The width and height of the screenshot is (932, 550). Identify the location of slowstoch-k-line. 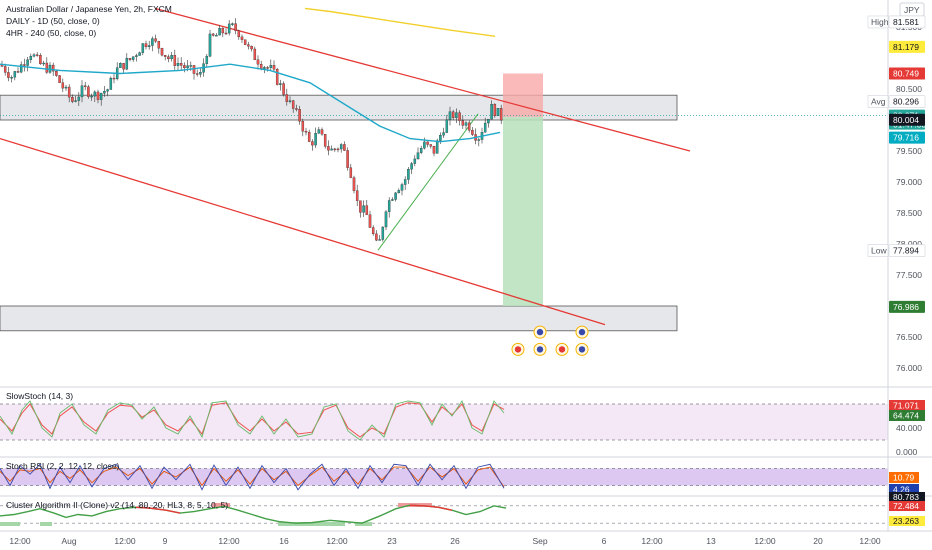
(252, 420).